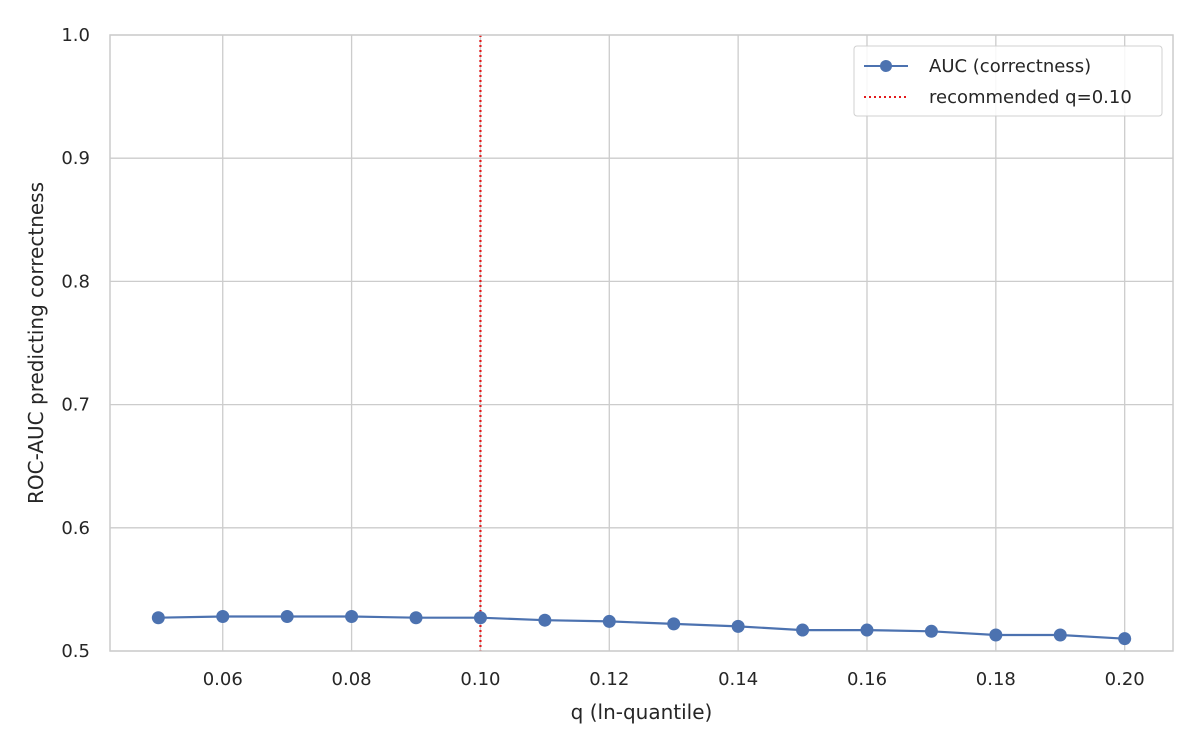 The height and width of the screenshot is (750, 1200). I want to click on x-tick-label: 0.12, so click(609, 679).